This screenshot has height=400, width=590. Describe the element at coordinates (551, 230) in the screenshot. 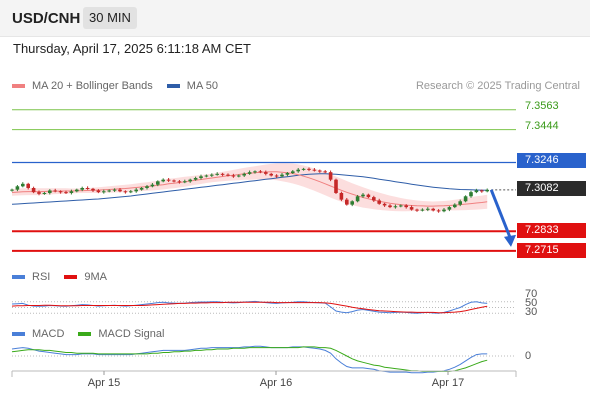

I see `support-label-1: 7.2833` at that location.